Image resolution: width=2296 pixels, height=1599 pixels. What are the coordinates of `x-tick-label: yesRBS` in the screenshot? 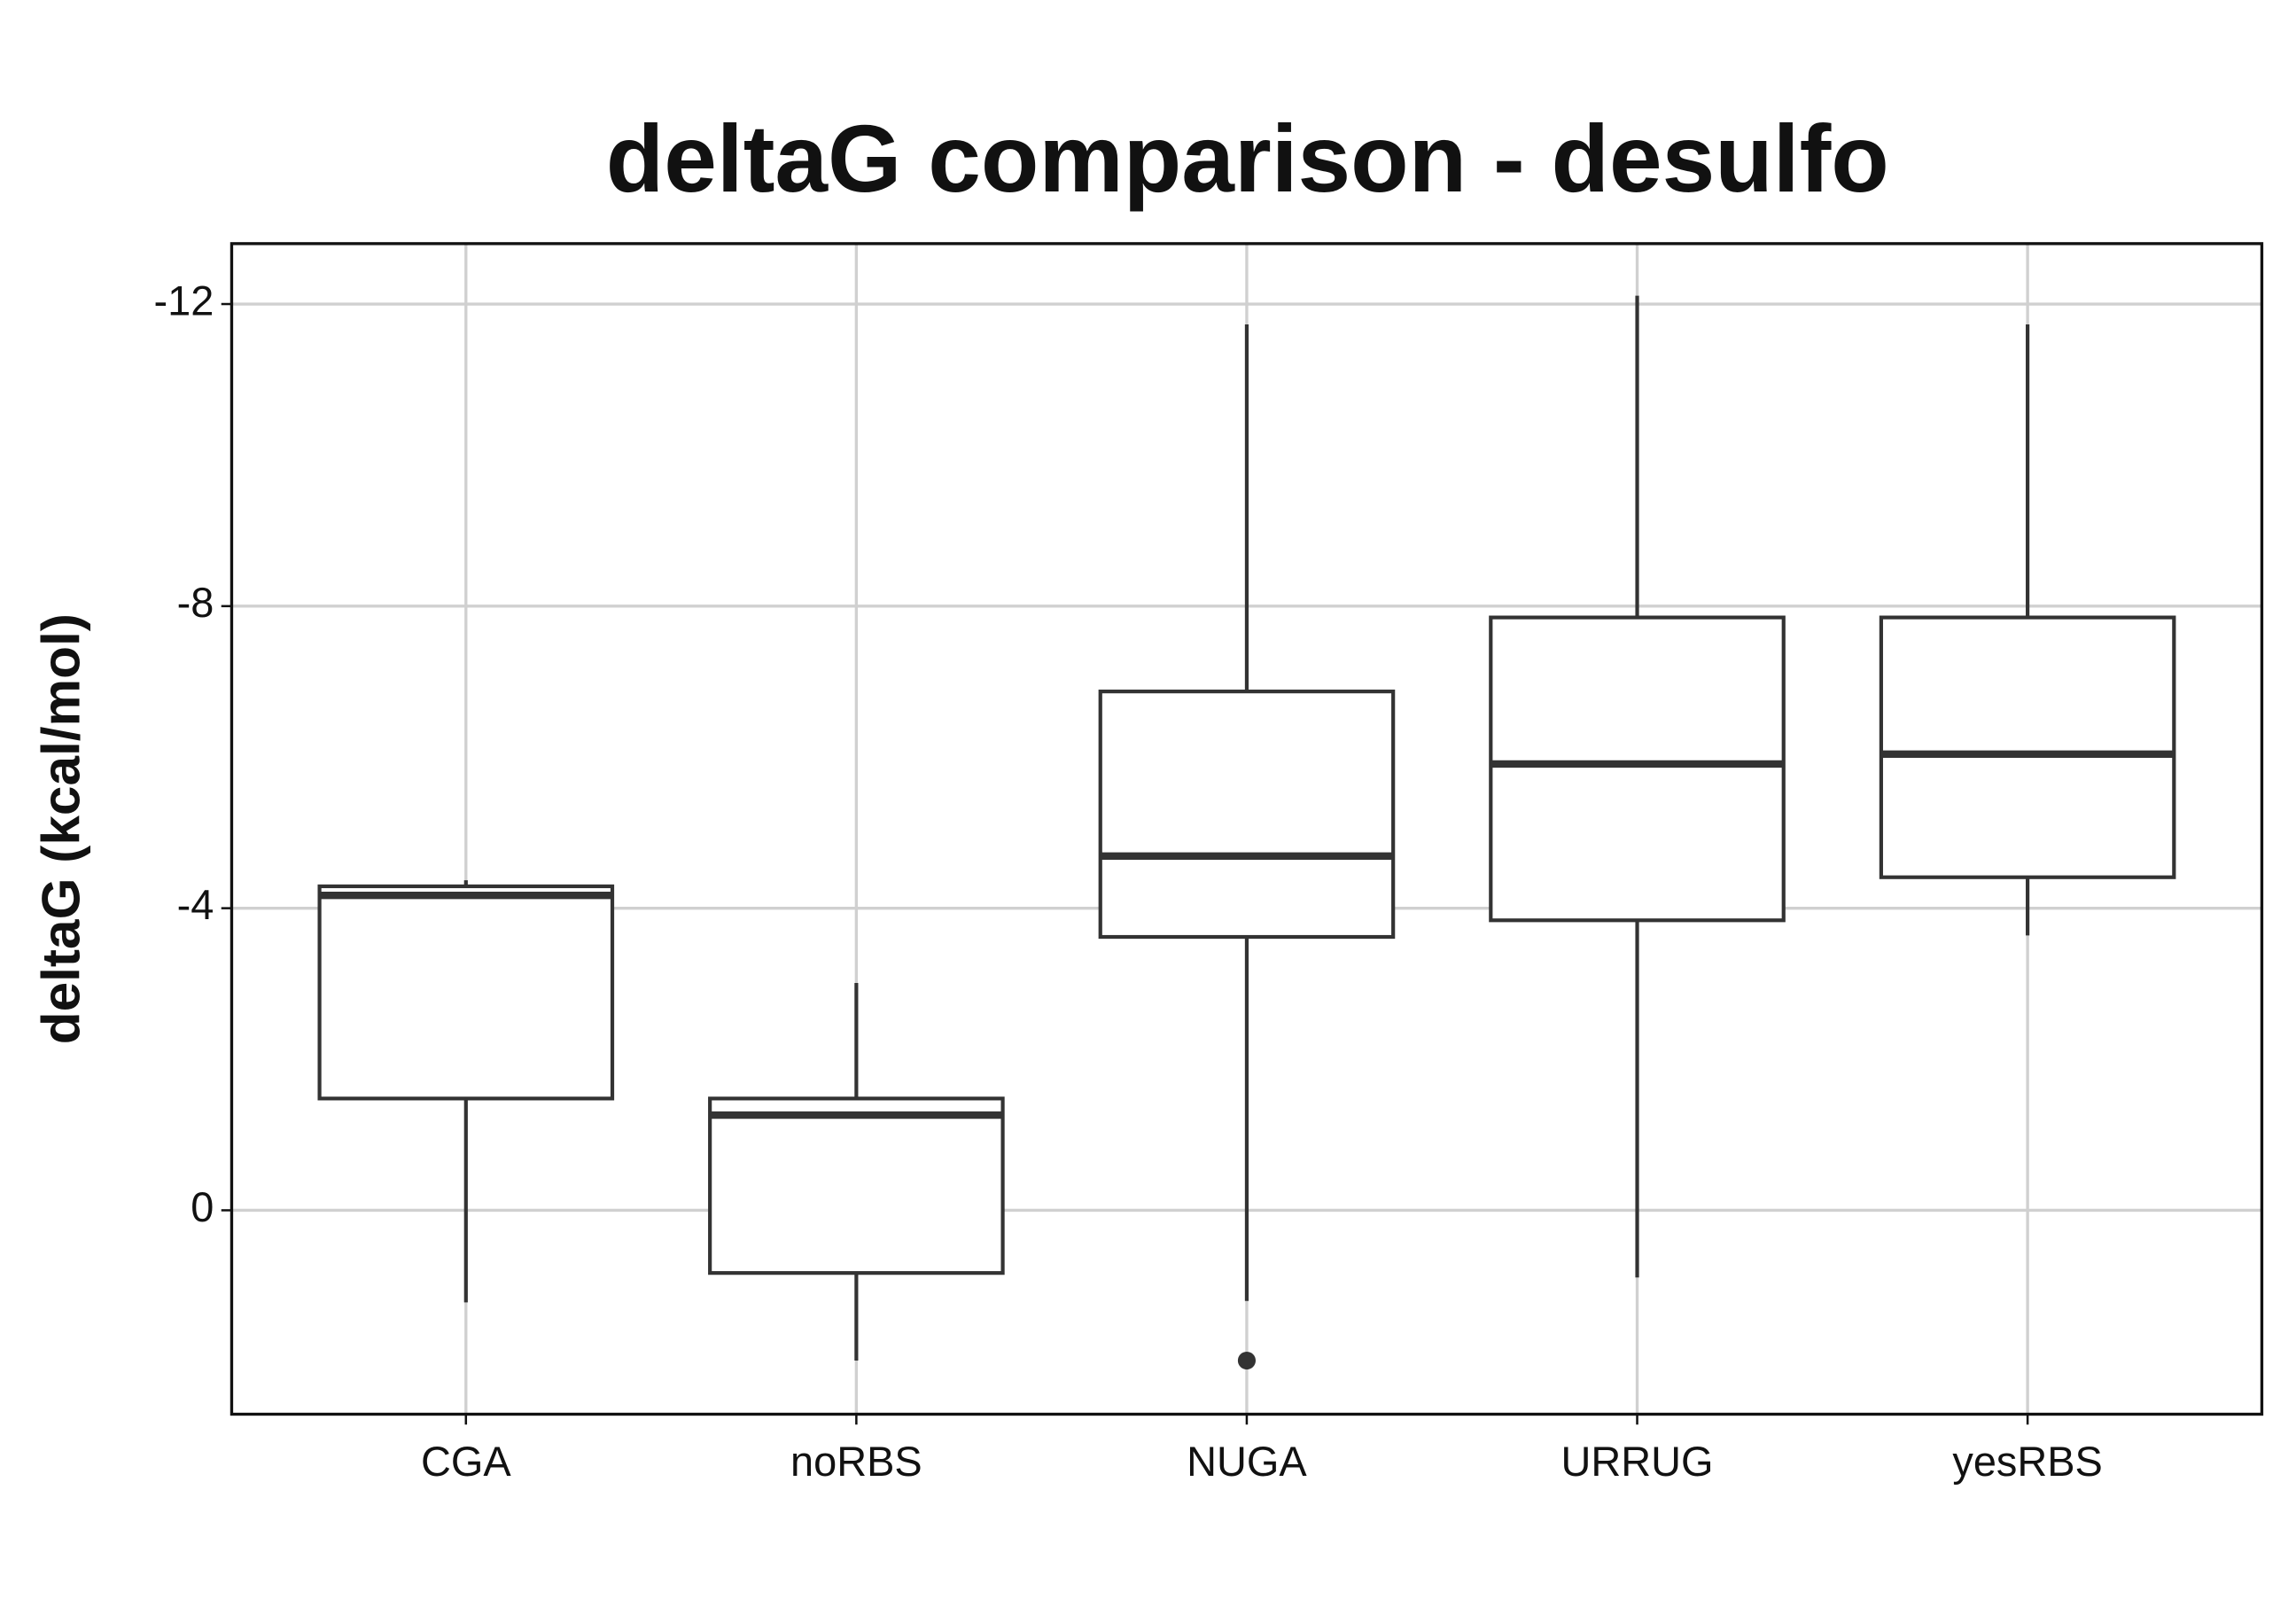 It's located at (2027, 1462).